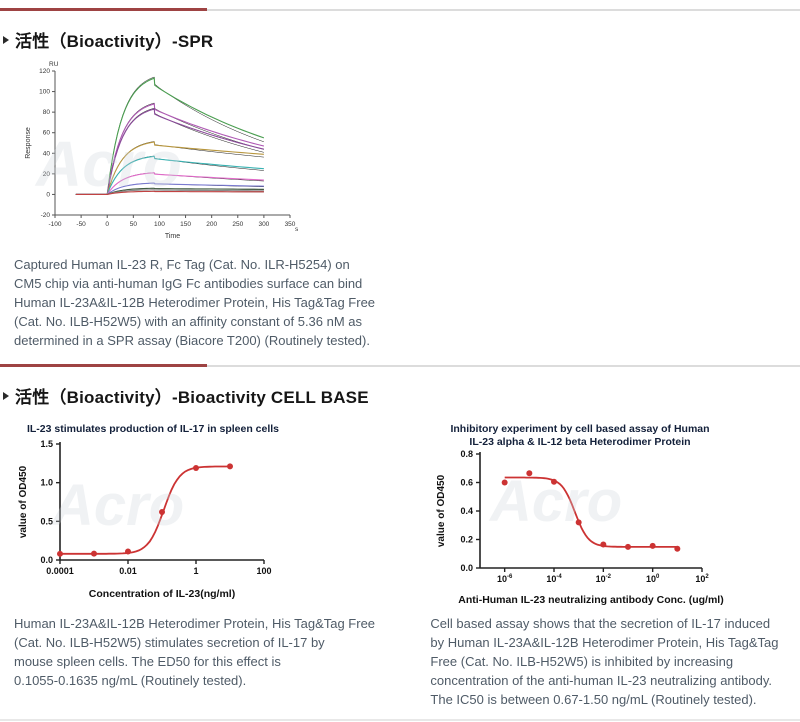 The image size is (800, 722). Describe the element at coordinates (237, 224) in the screenshot. I see `svg-text: 250` at that location.